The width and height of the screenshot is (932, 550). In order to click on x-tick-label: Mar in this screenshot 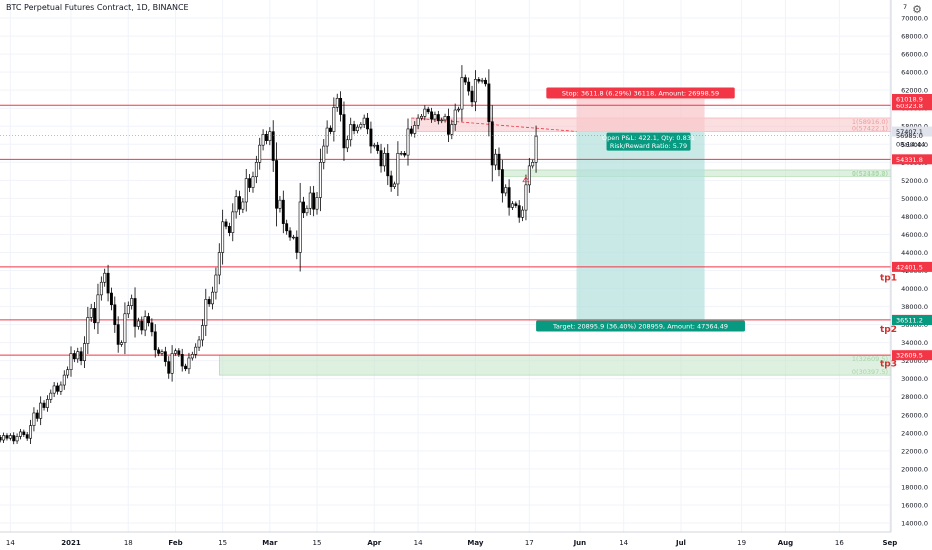, I will do `click(270, 543)`.